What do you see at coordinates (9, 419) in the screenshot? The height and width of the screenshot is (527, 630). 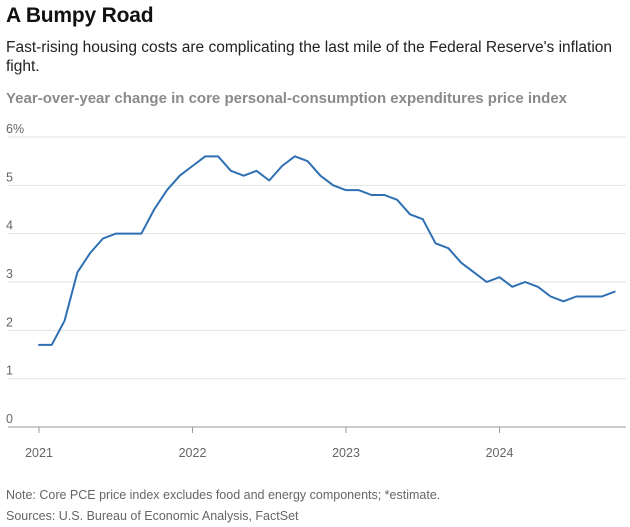 I see `y-tick-label: 0` at bounding box center [9, 419].